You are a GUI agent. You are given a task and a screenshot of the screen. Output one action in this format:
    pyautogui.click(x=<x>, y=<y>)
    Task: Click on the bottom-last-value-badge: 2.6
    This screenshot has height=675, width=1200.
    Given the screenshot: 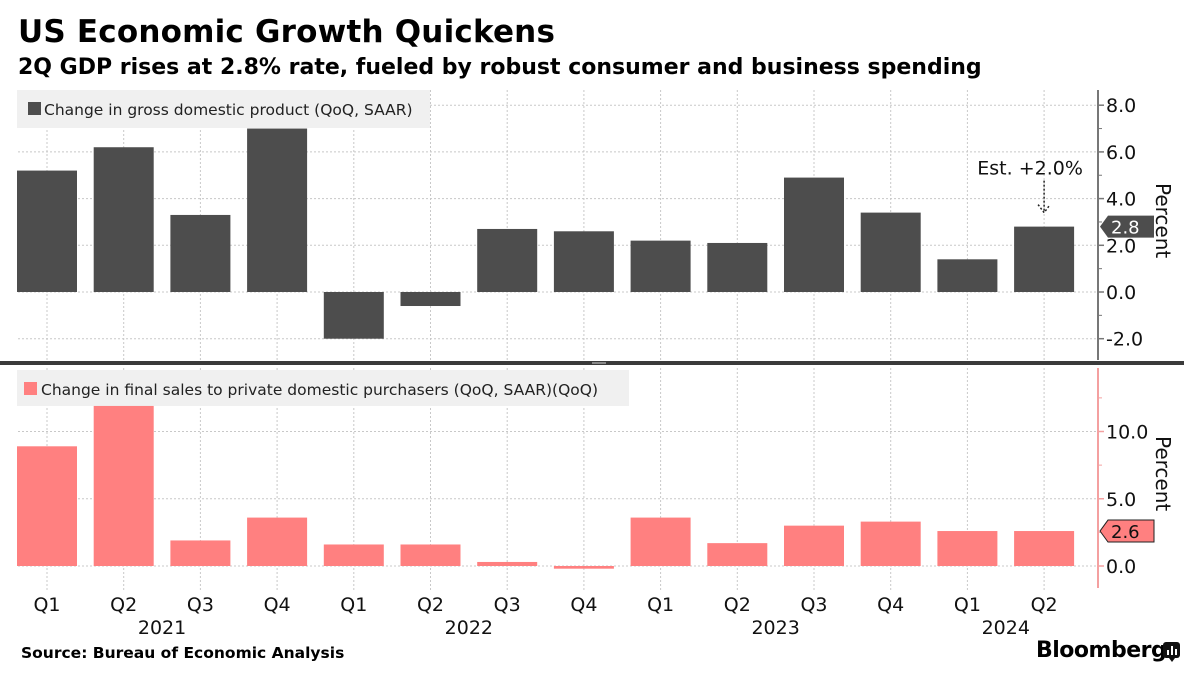 What is the action you would take?
    pyautogui.click(x=1127, y=531)
    